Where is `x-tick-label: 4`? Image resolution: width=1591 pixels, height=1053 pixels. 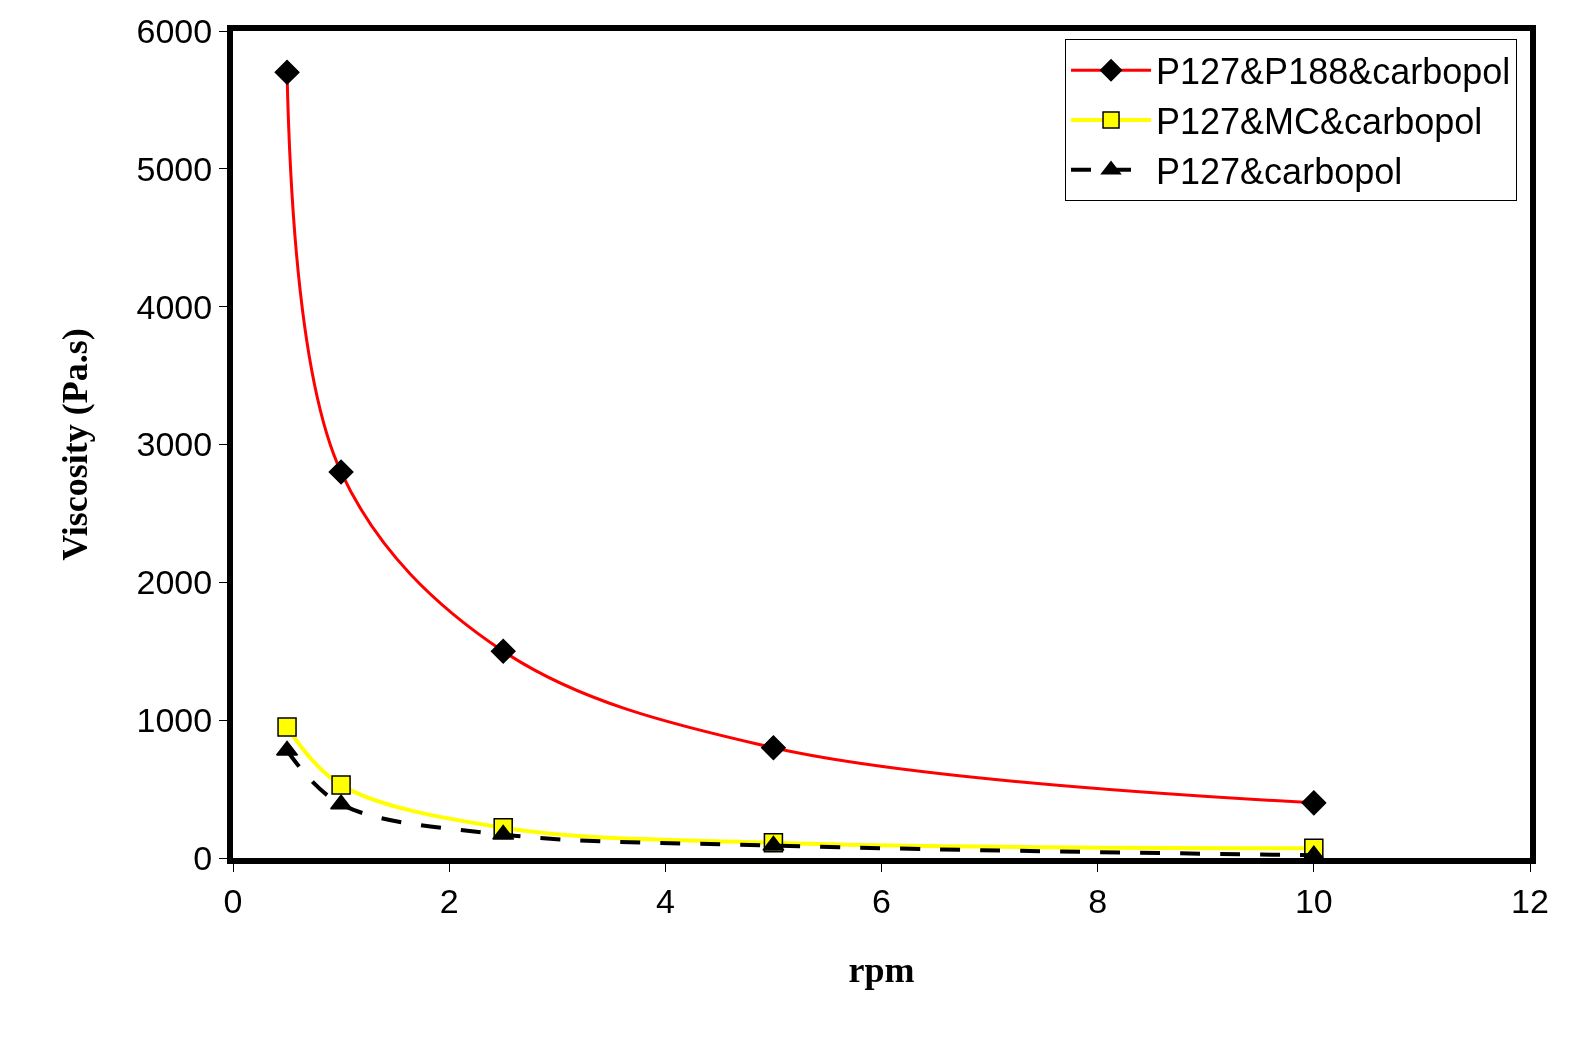 x-tick-label: 4 is located at coordinates (665, 900).